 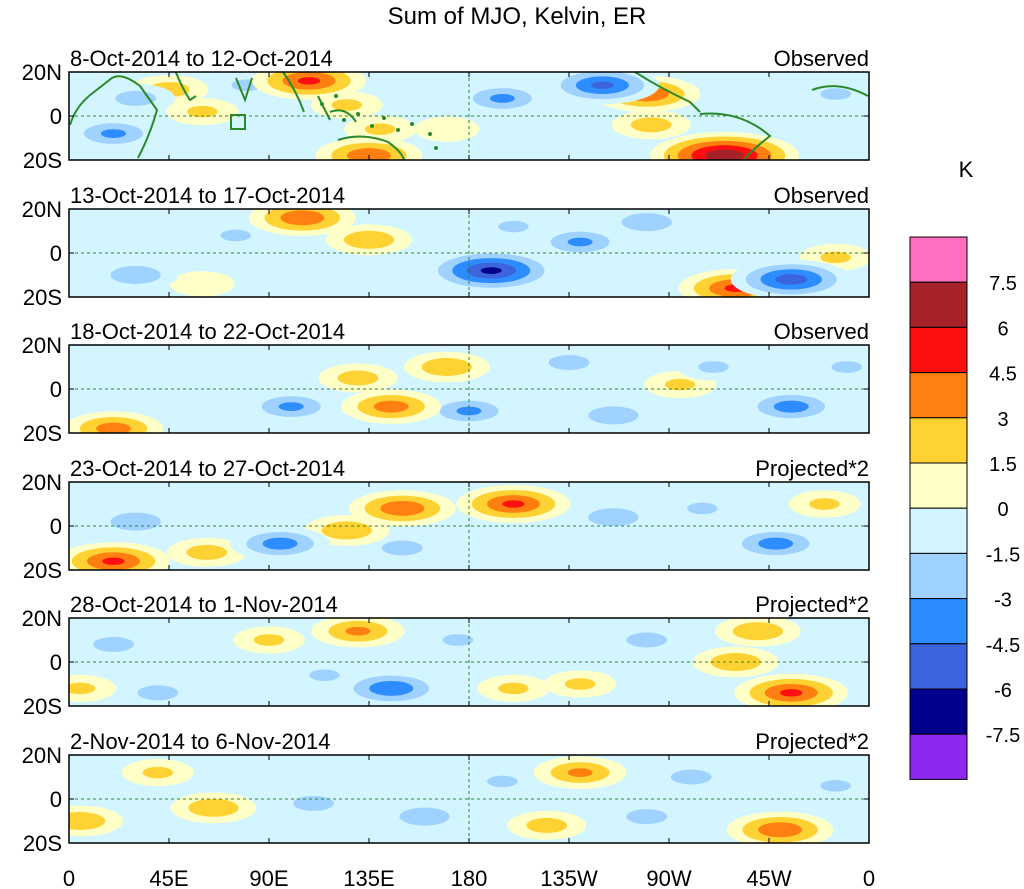 I want to click on panel-date-range: 8-Oct-2014 to 12-Oct-2014, so click(x=201, y=58).